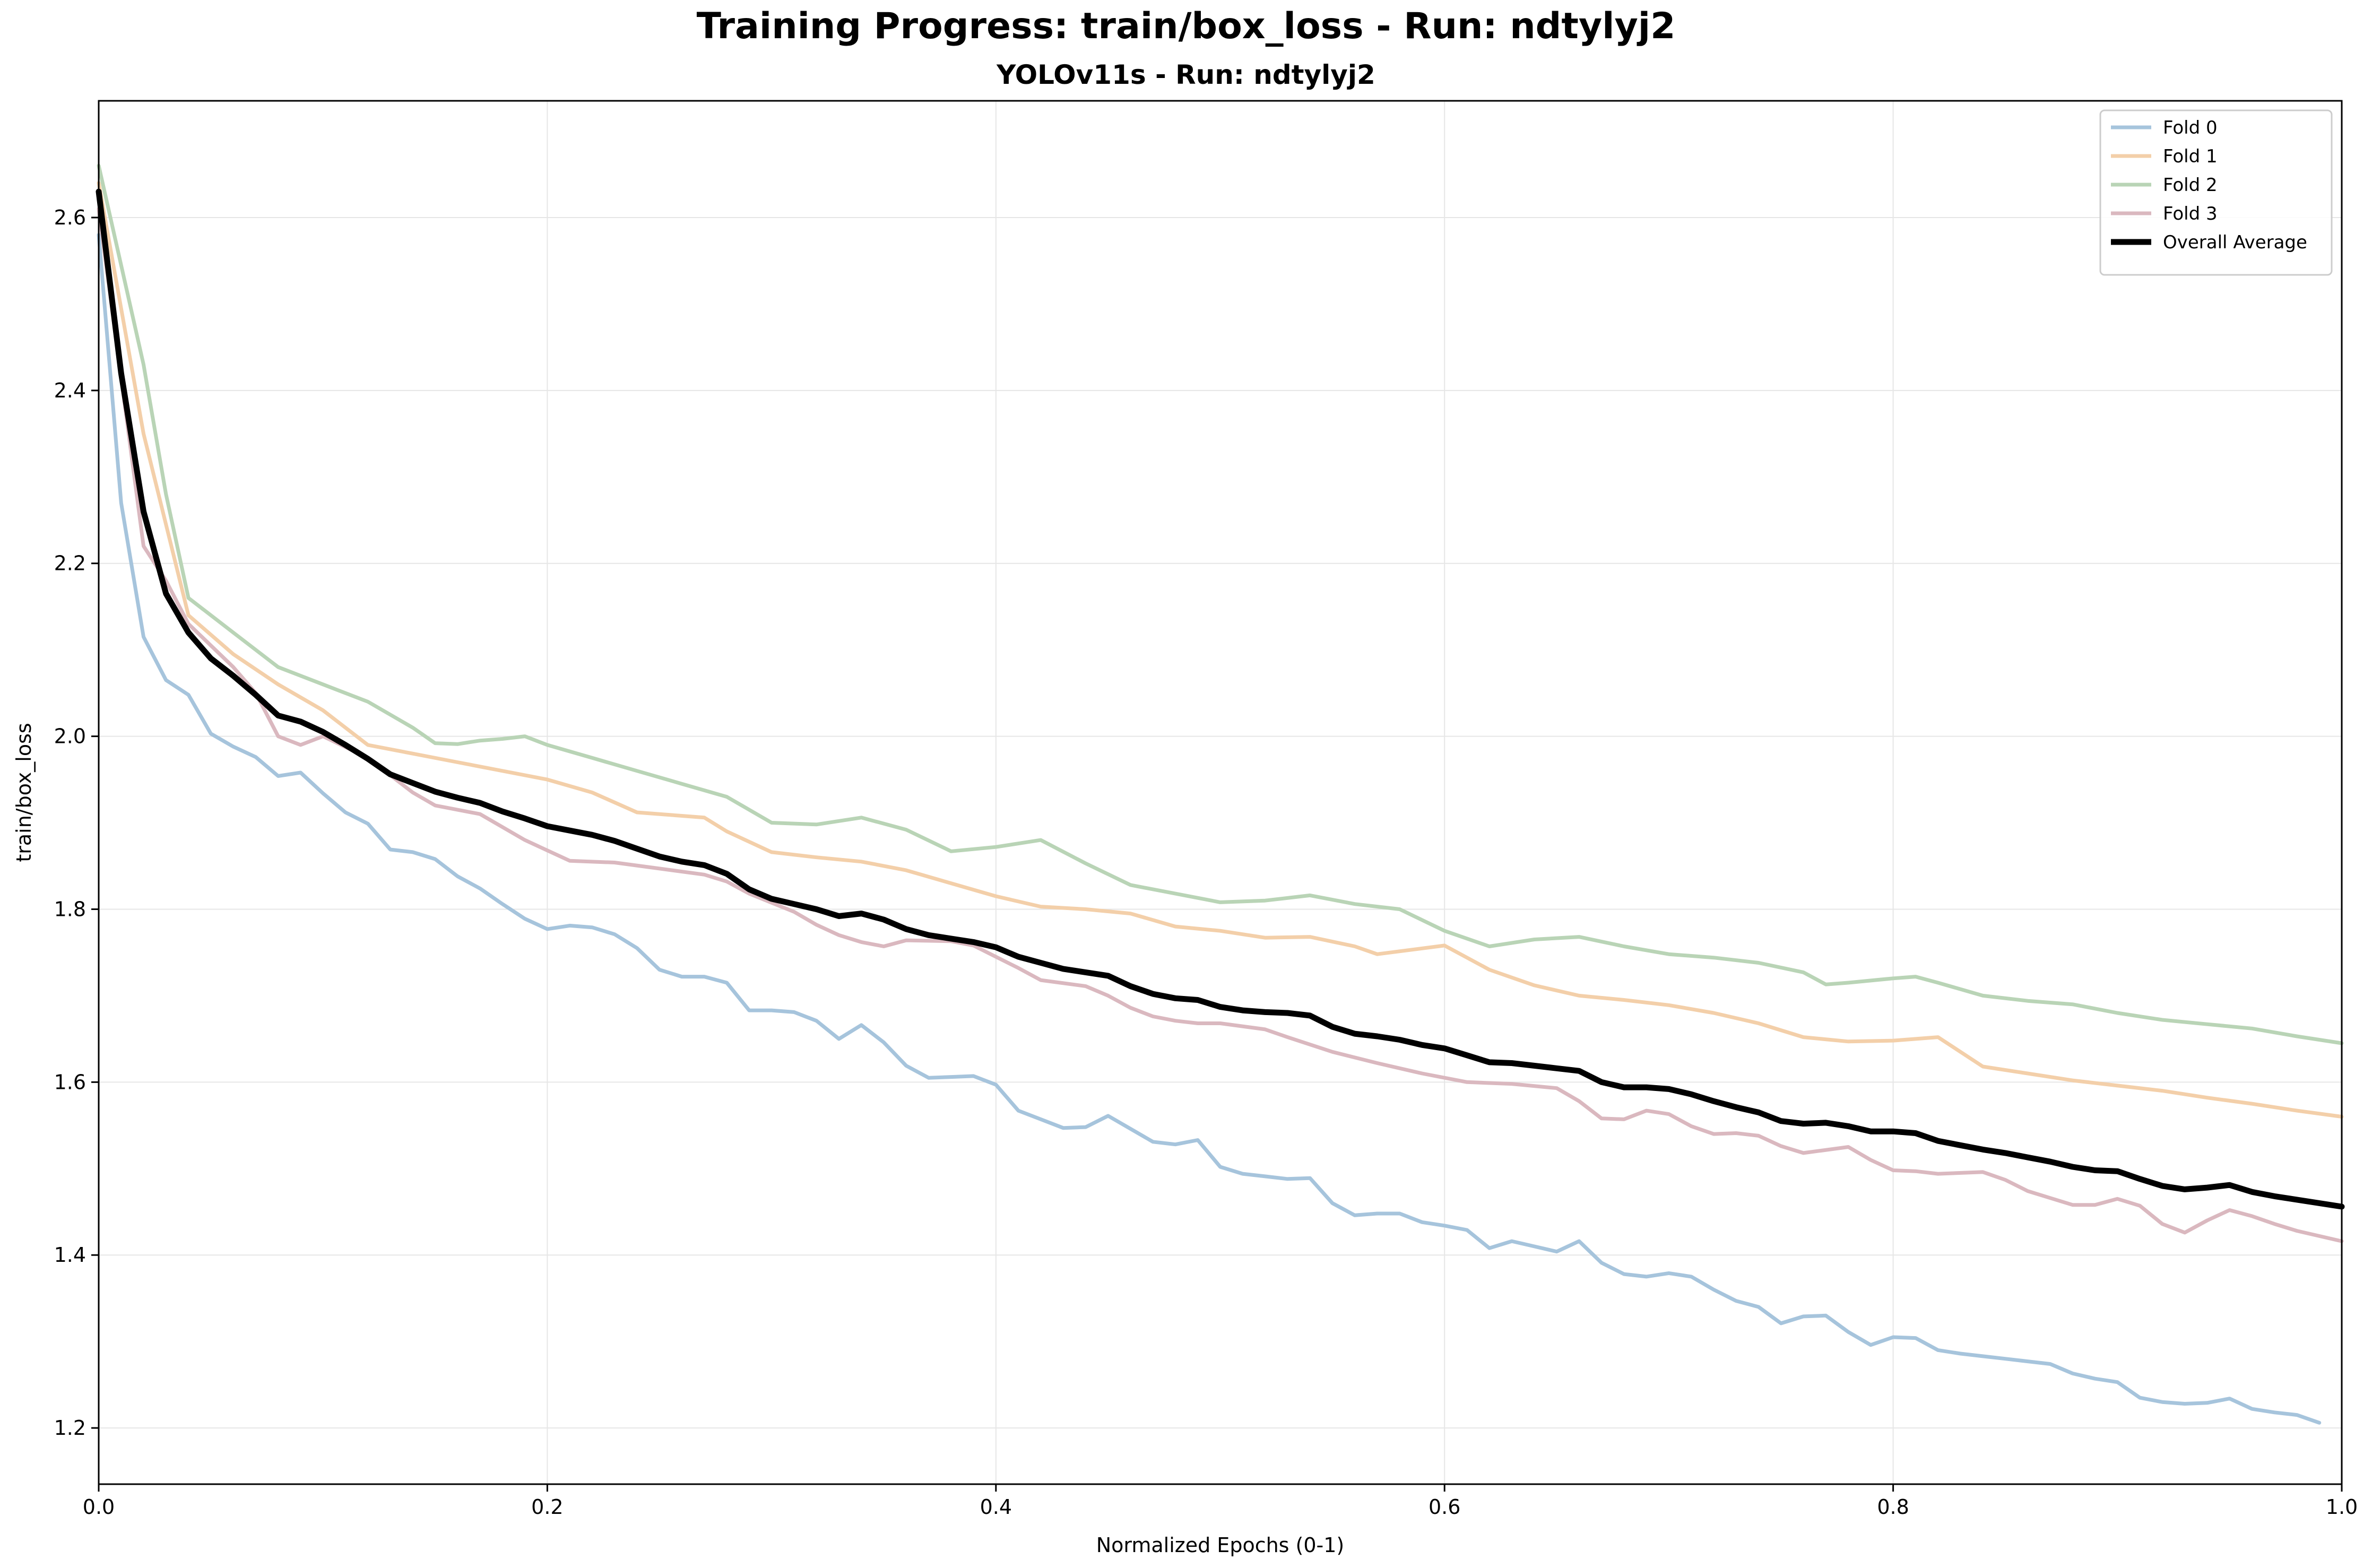 Image resolution: width=2372 pixels, height=1568 pixels. I want to click on legend-label: Fold 1, so click(2190, 156).